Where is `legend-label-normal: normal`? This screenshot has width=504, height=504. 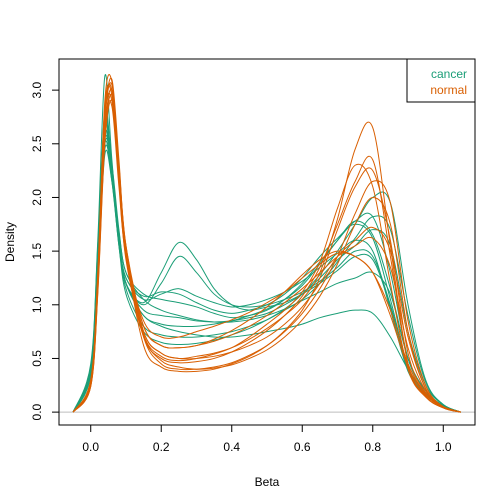 legend-label-normal: normal is located at coordinates (448, 90).